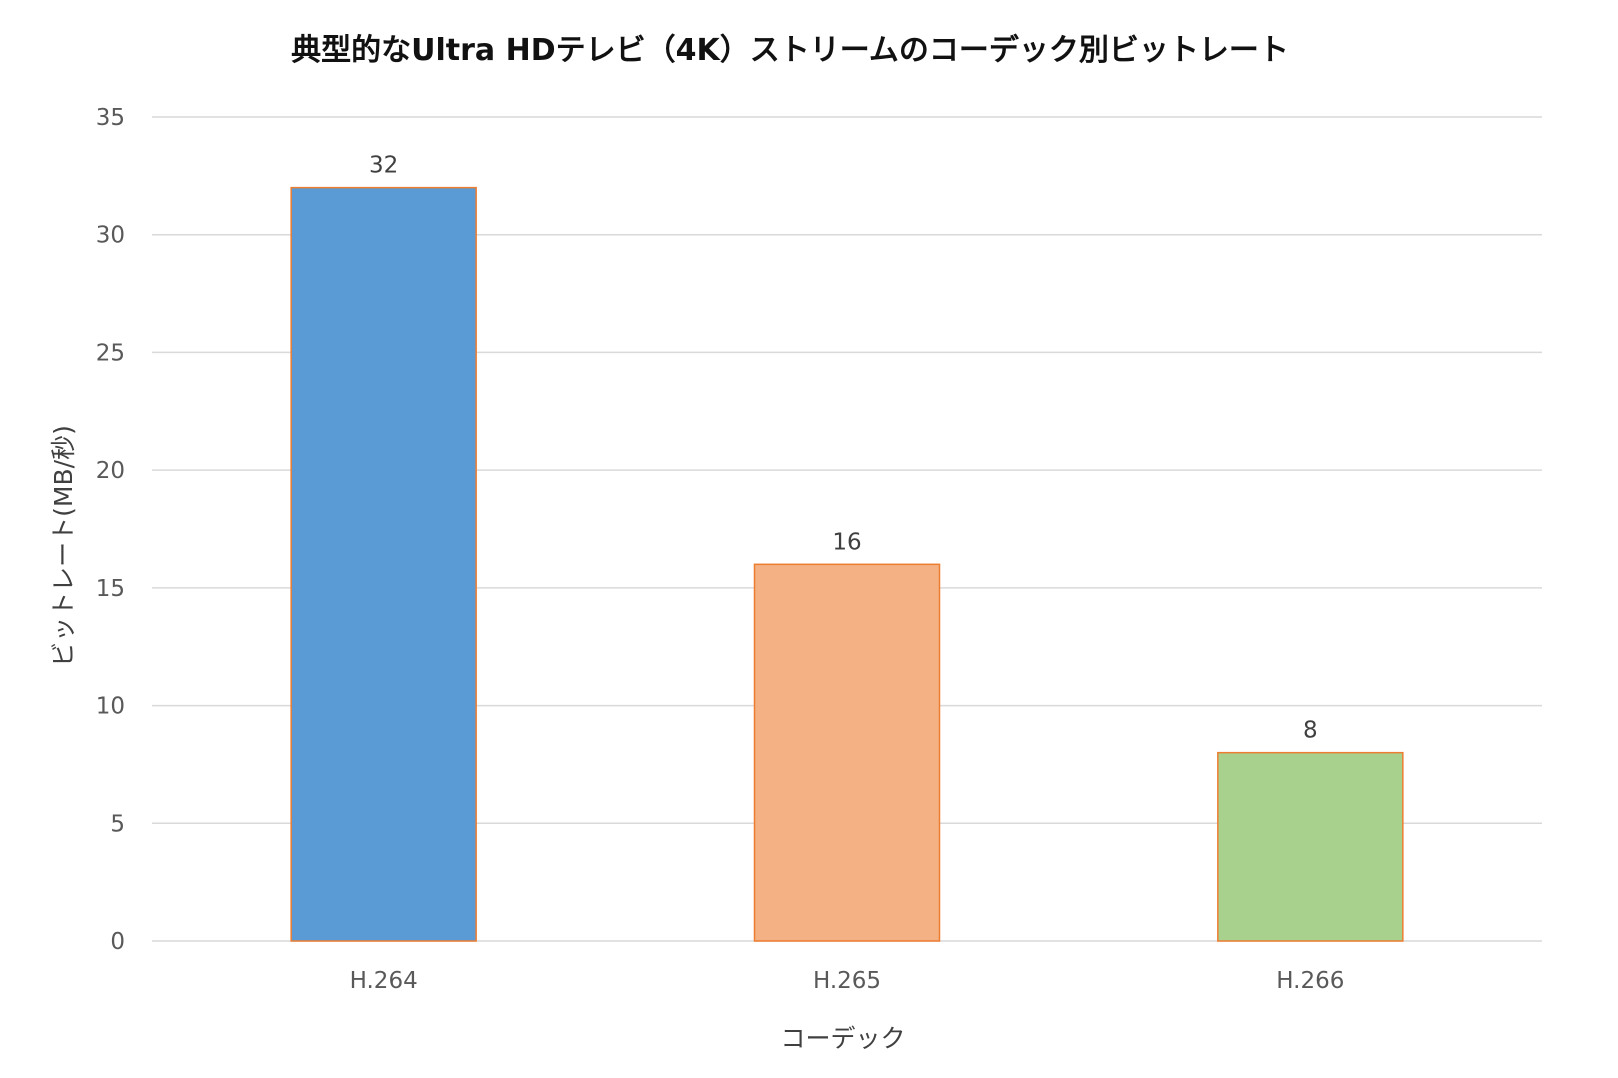 The width and height of the screenshot is (1618, 1078). Describe the element at coordinates (847, 752) in the screenshot. I see `bar-H.265` at that location.